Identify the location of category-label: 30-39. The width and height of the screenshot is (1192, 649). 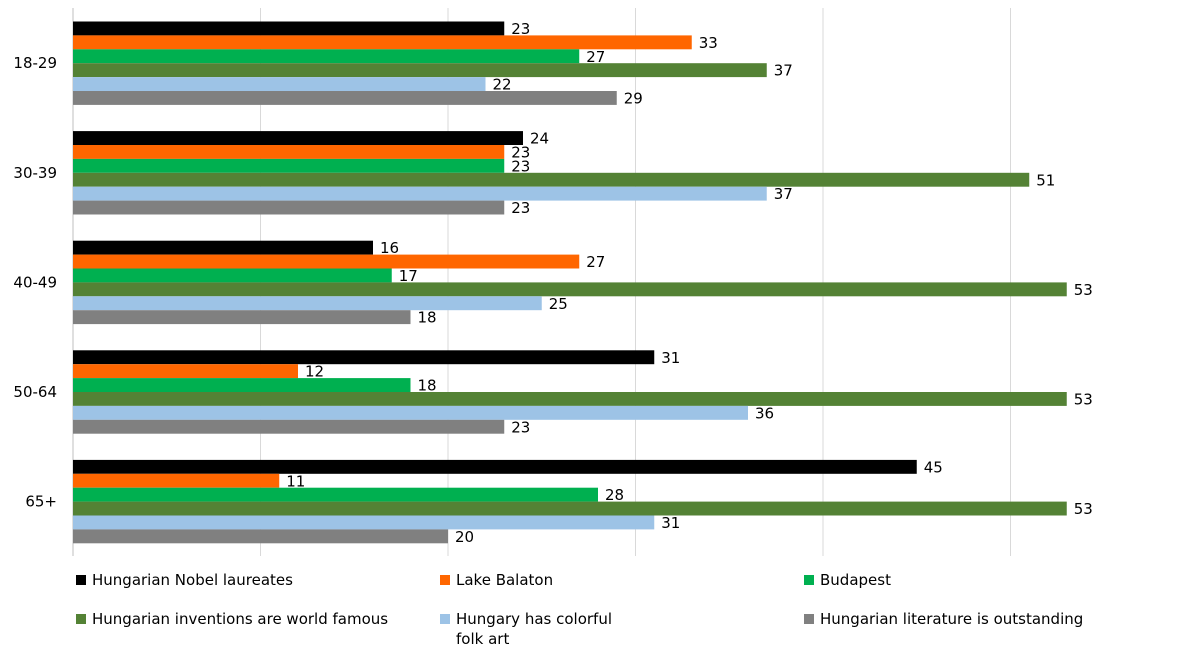
(35, 173).